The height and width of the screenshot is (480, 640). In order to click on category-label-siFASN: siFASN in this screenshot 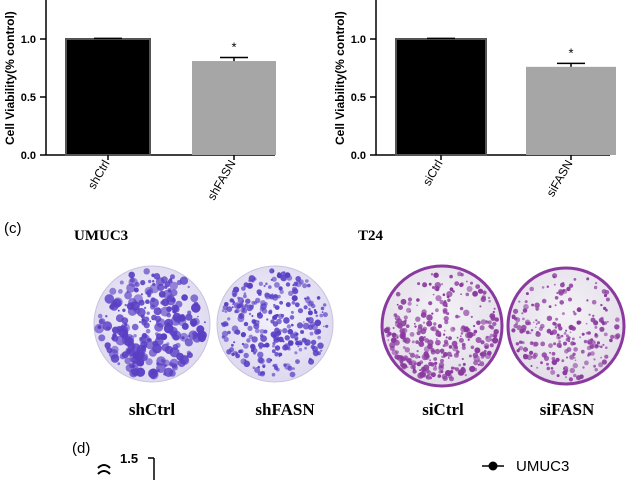, I will do `click(559, 179)`.